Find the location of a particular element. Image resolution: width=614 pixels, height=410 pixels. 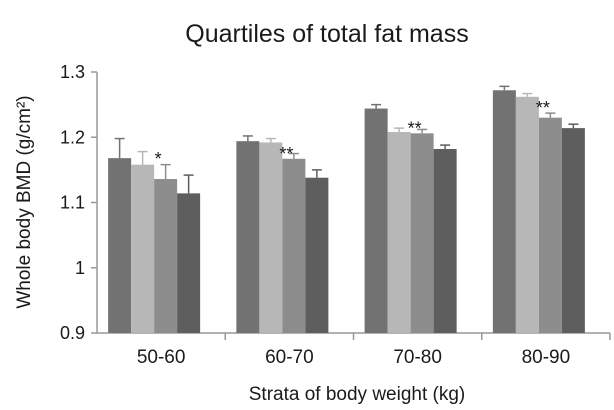

y-tick-label: 1 is located at coordinates (80, 268).